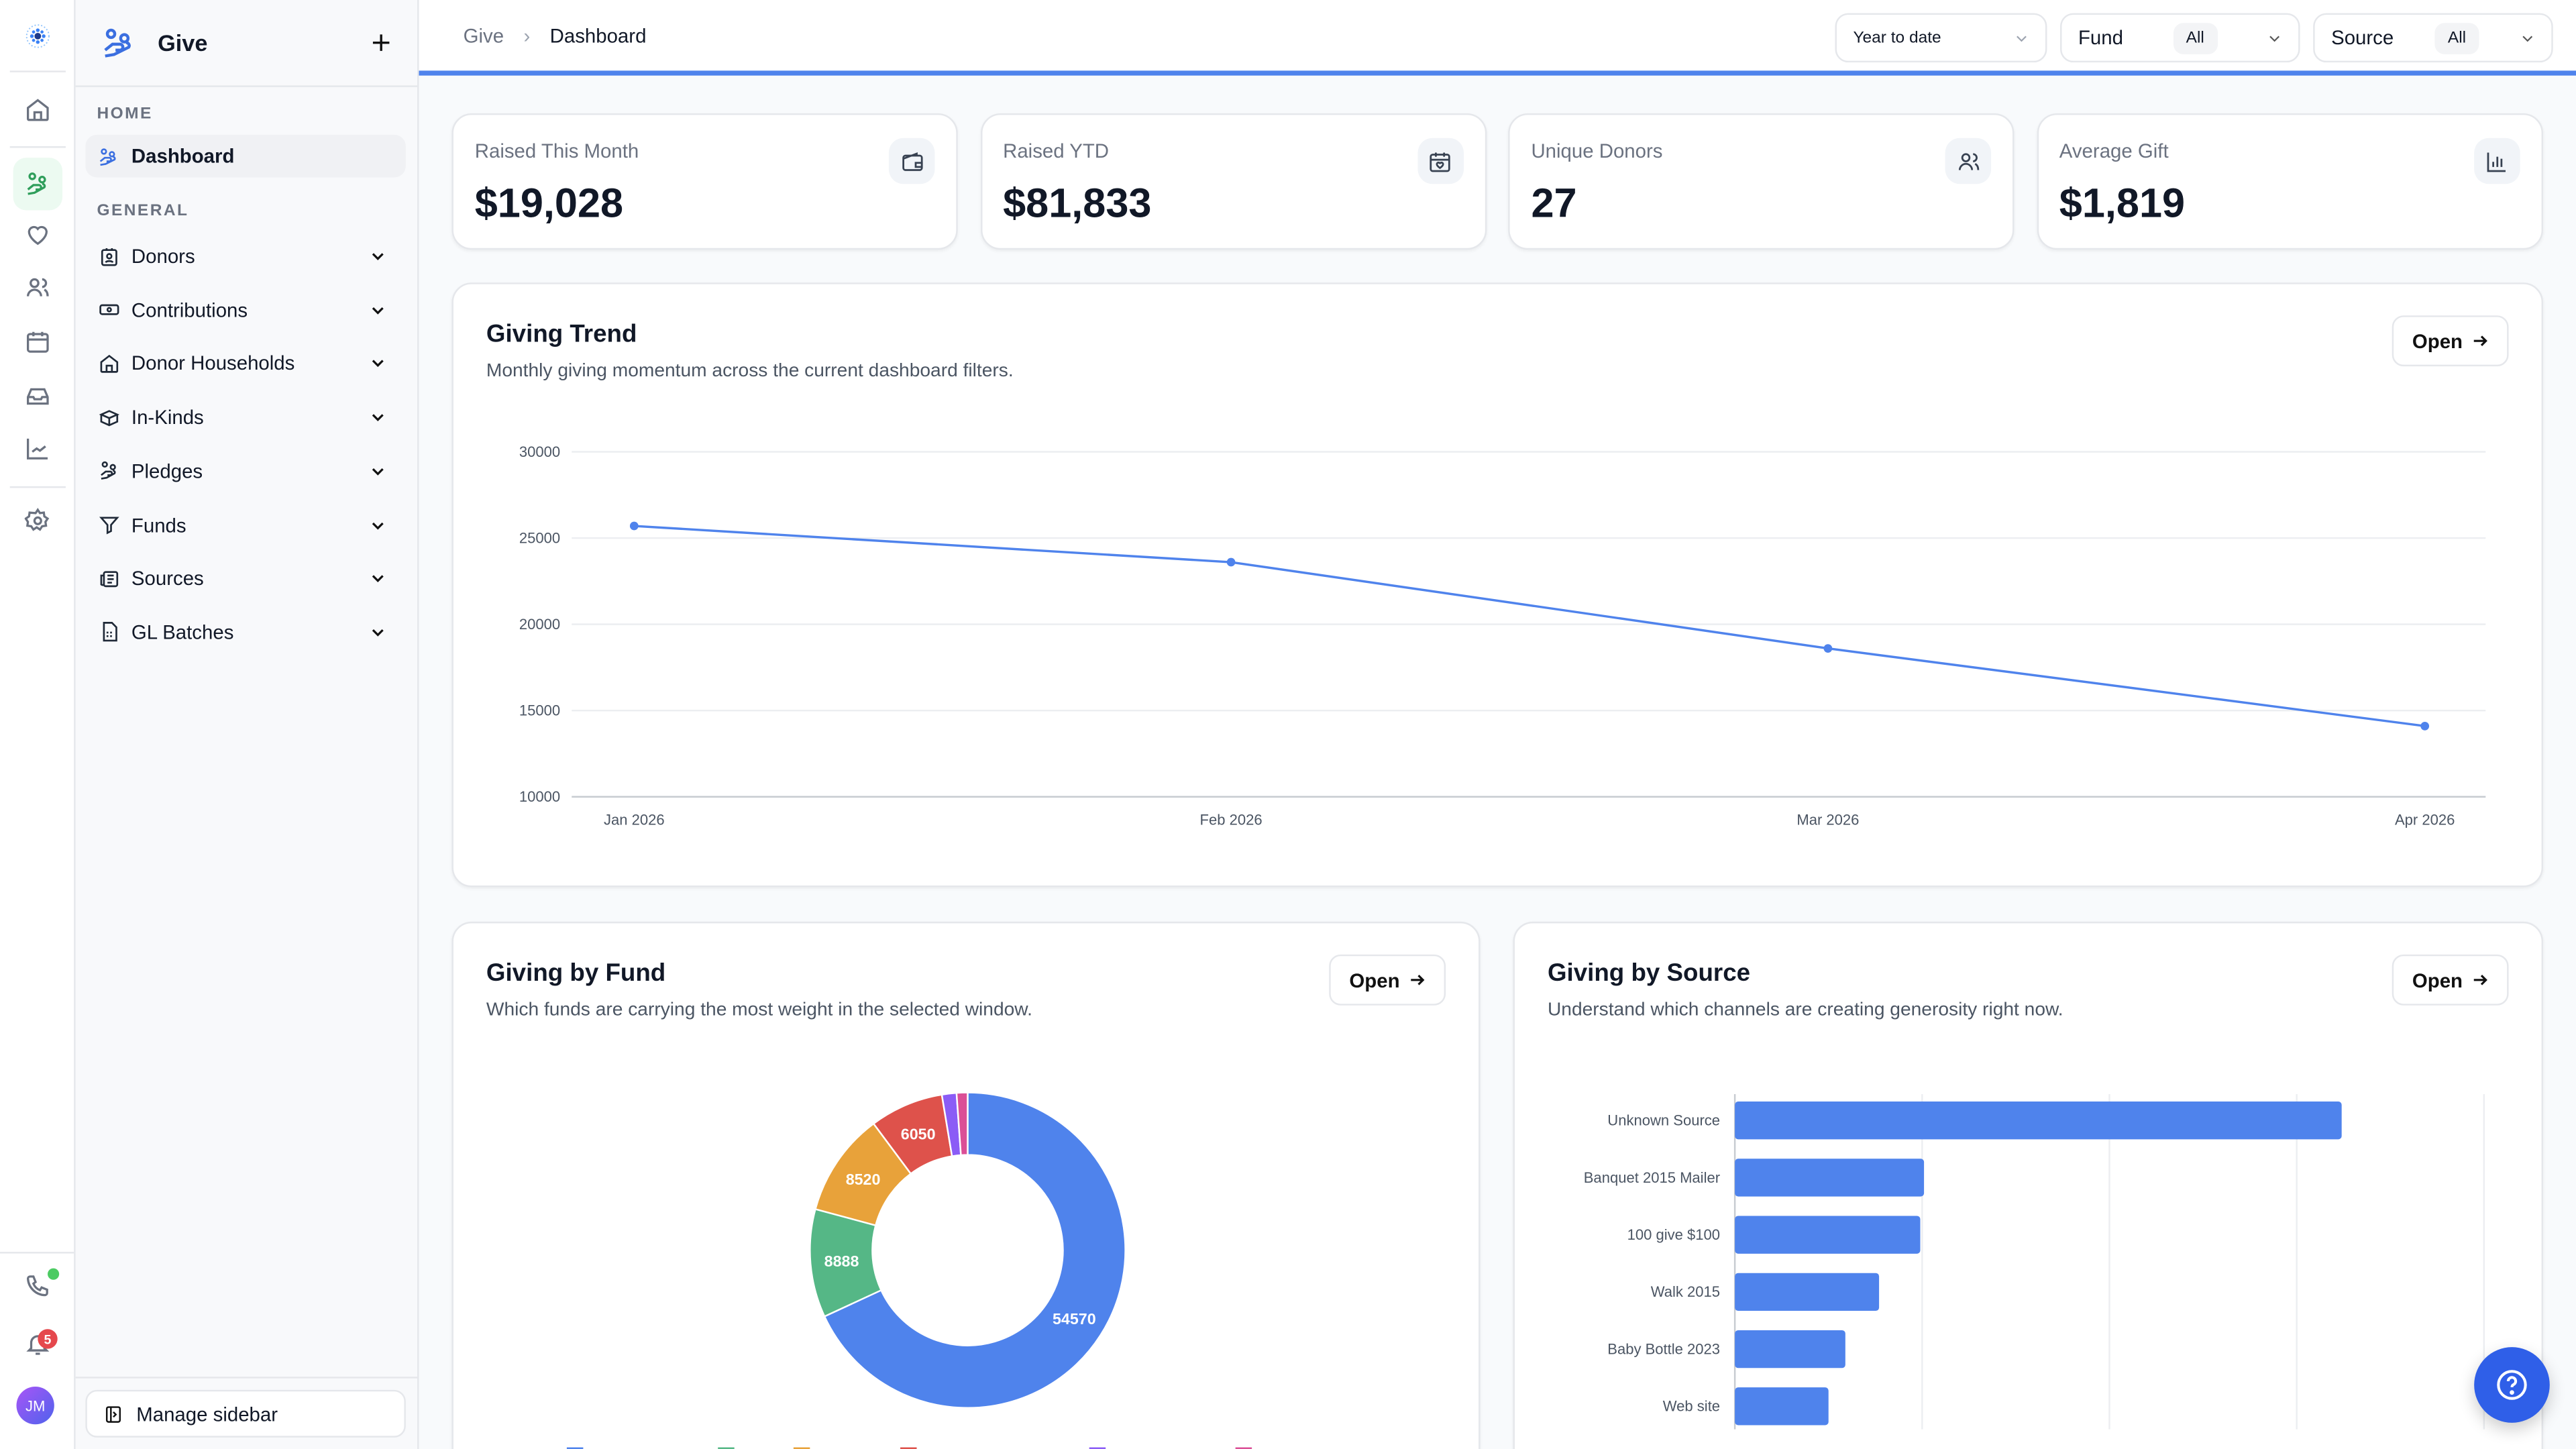 The width and height of the screenshot is (2576, 1449). Describe the element at coordinates (37, 234) in the screenshot. I see `heart-icon` at that location.